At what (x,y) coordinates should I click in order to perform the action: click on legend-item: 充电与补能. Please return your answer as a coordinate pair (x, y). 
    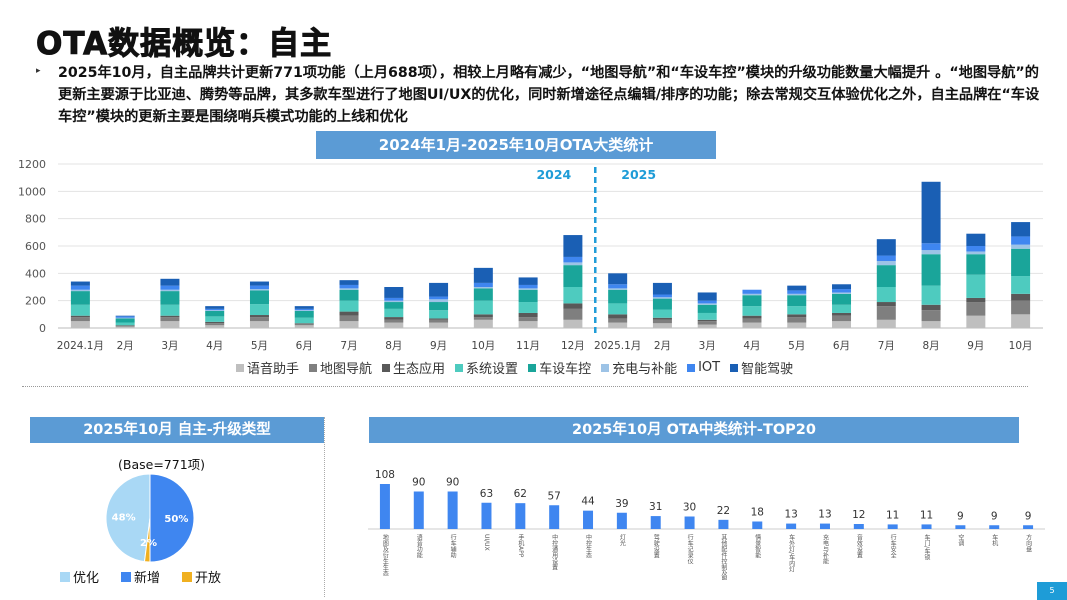
    Looking at the image, I should click on (639, 367).